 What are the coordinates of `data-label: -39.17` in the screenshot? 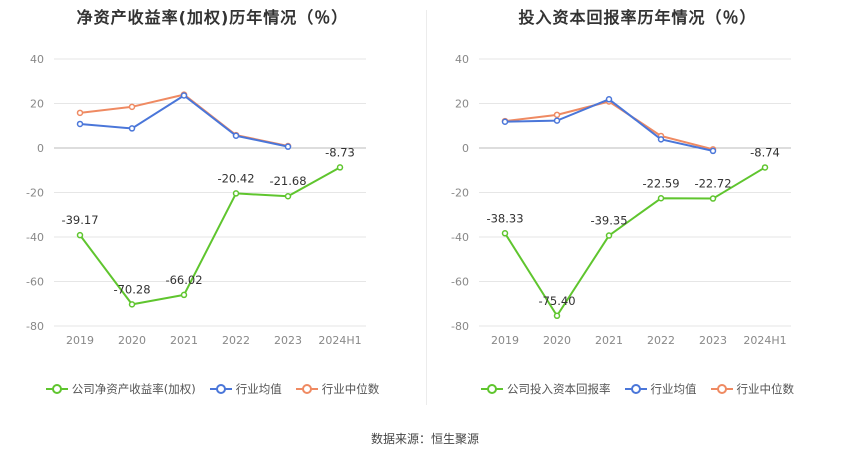 It's located at (79, 220).